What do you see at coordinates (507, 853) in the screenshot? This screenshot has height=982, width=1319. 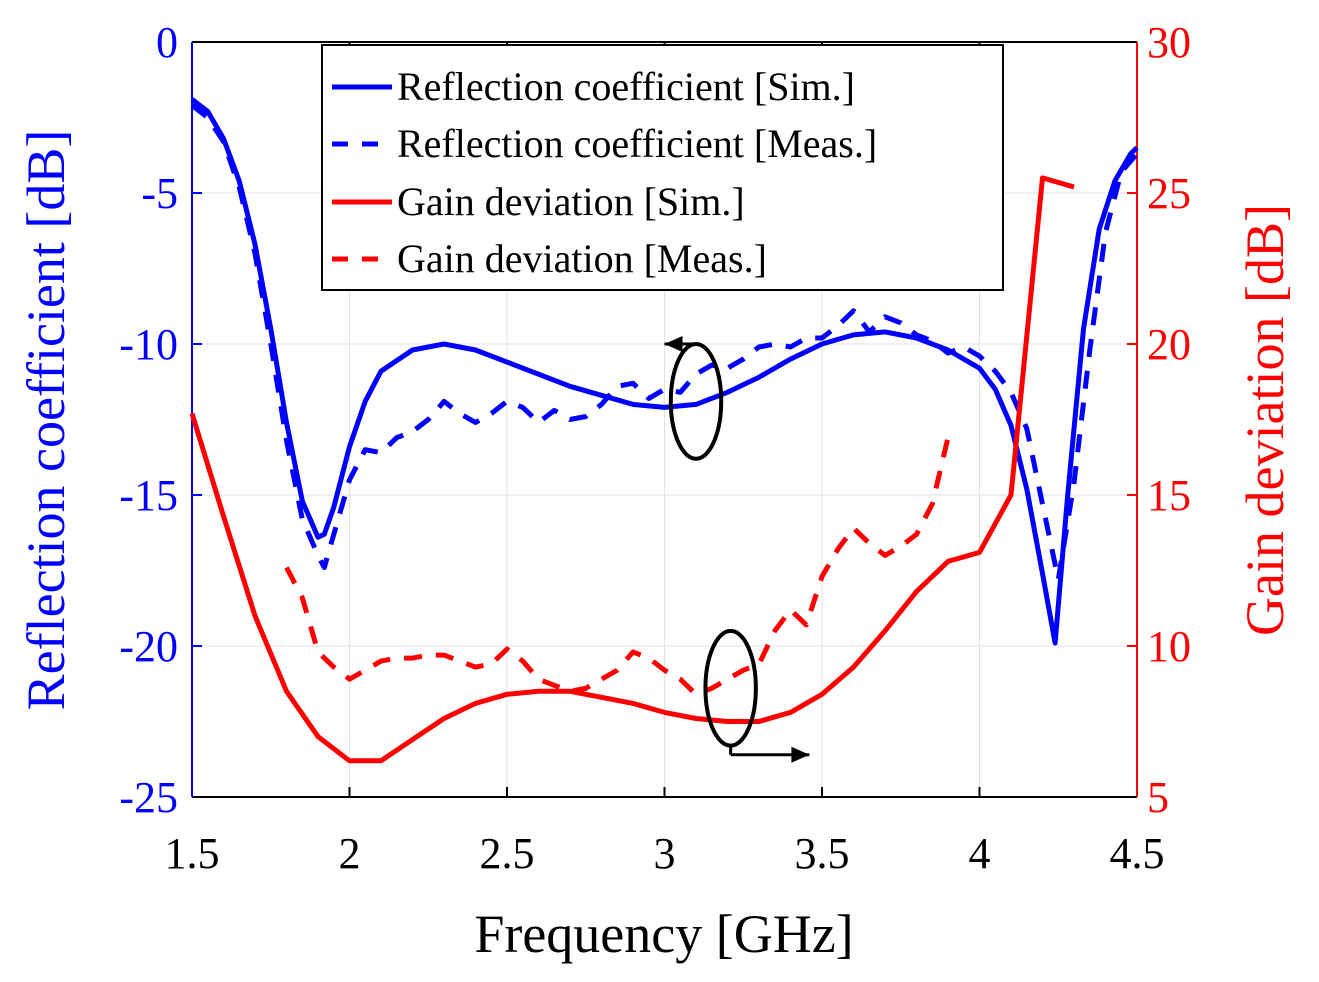 I see `x-tick-label: 2.5` at bounding box center [507, 853].